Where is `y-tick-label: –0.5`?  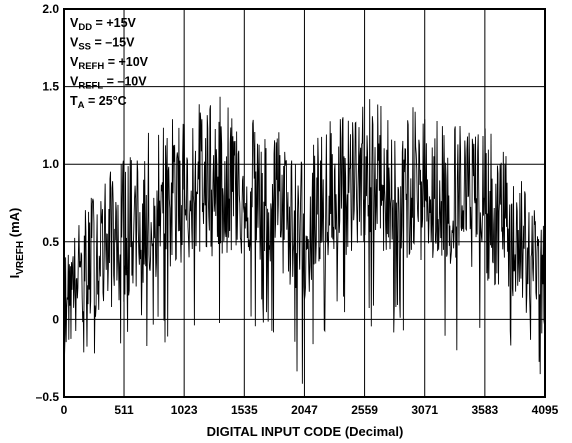
y-tick-label: –0.5 is located at coordinates (48, 397).